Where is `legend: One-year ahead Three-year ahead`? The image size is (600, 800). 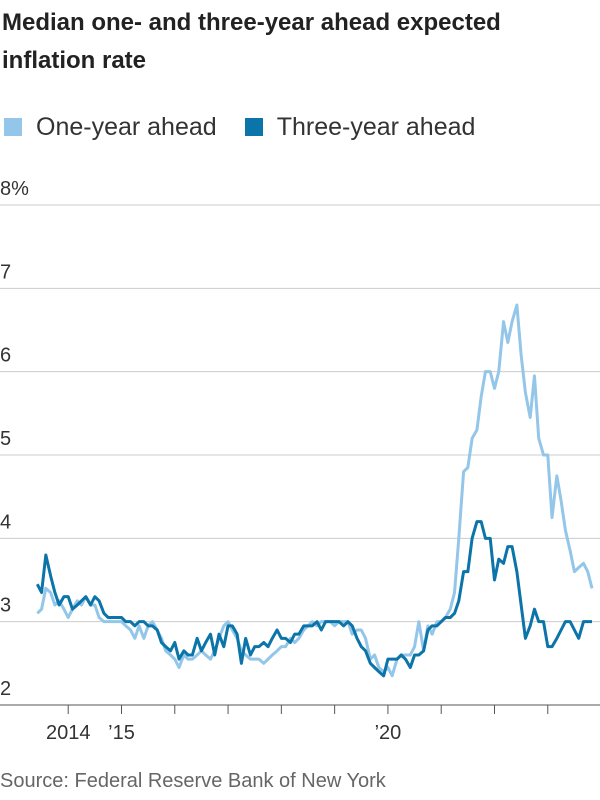 legend: One-year ahead Three-year ahead is located at coordinates (253, 127).